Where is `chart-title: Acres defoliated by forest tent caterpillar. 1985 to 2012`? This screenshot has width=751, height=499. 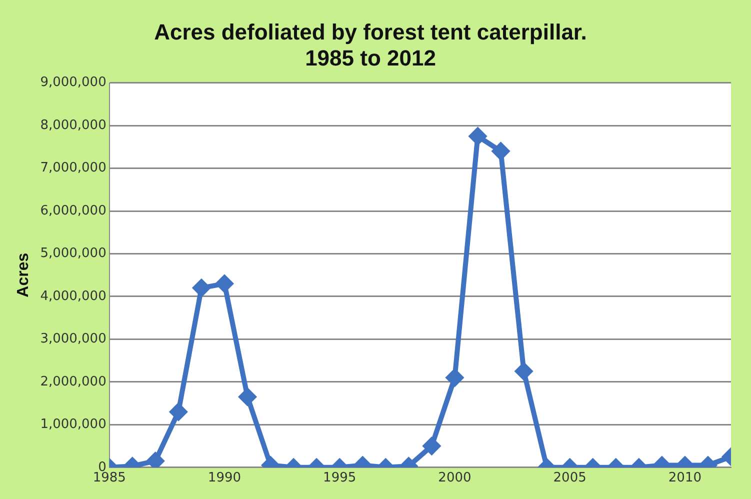 chart-title: Acres defoliated by forest tent caterpillar. 1985 to 2012 is located at coordinates (370, 45).